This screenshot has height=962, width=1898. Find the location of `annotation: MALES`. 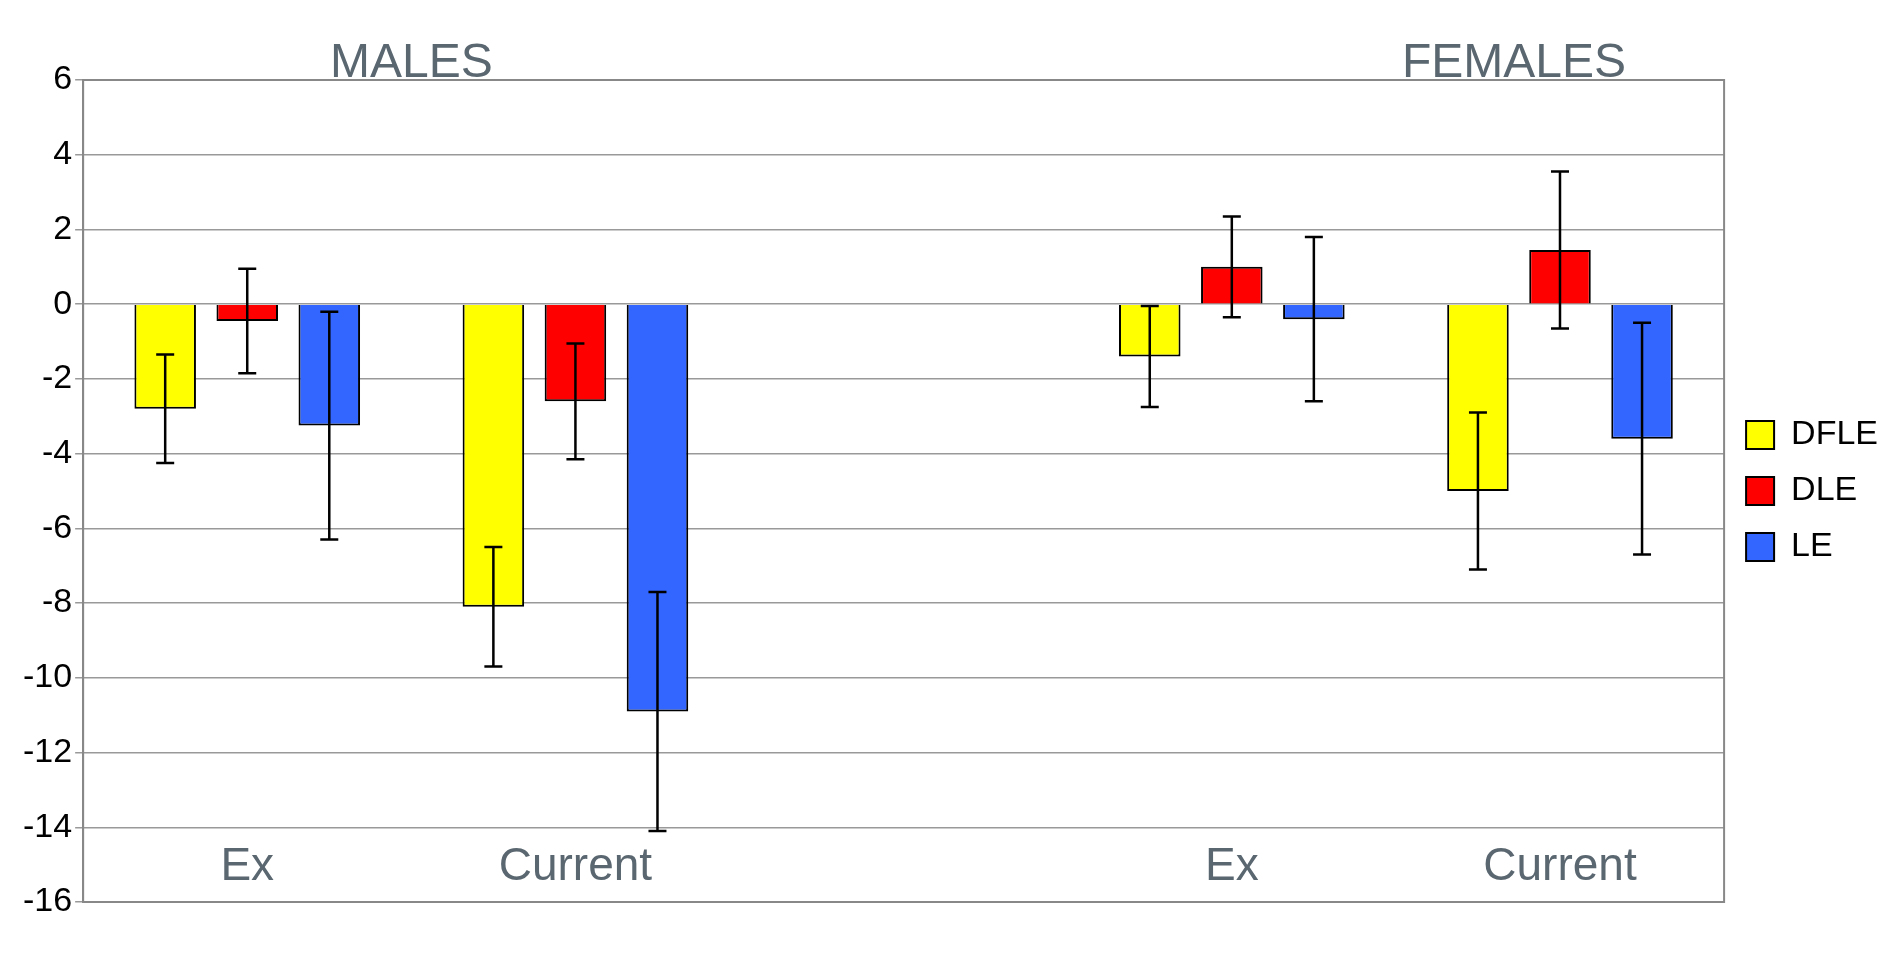

annotation: MALES is located at coordinates (411, 61).